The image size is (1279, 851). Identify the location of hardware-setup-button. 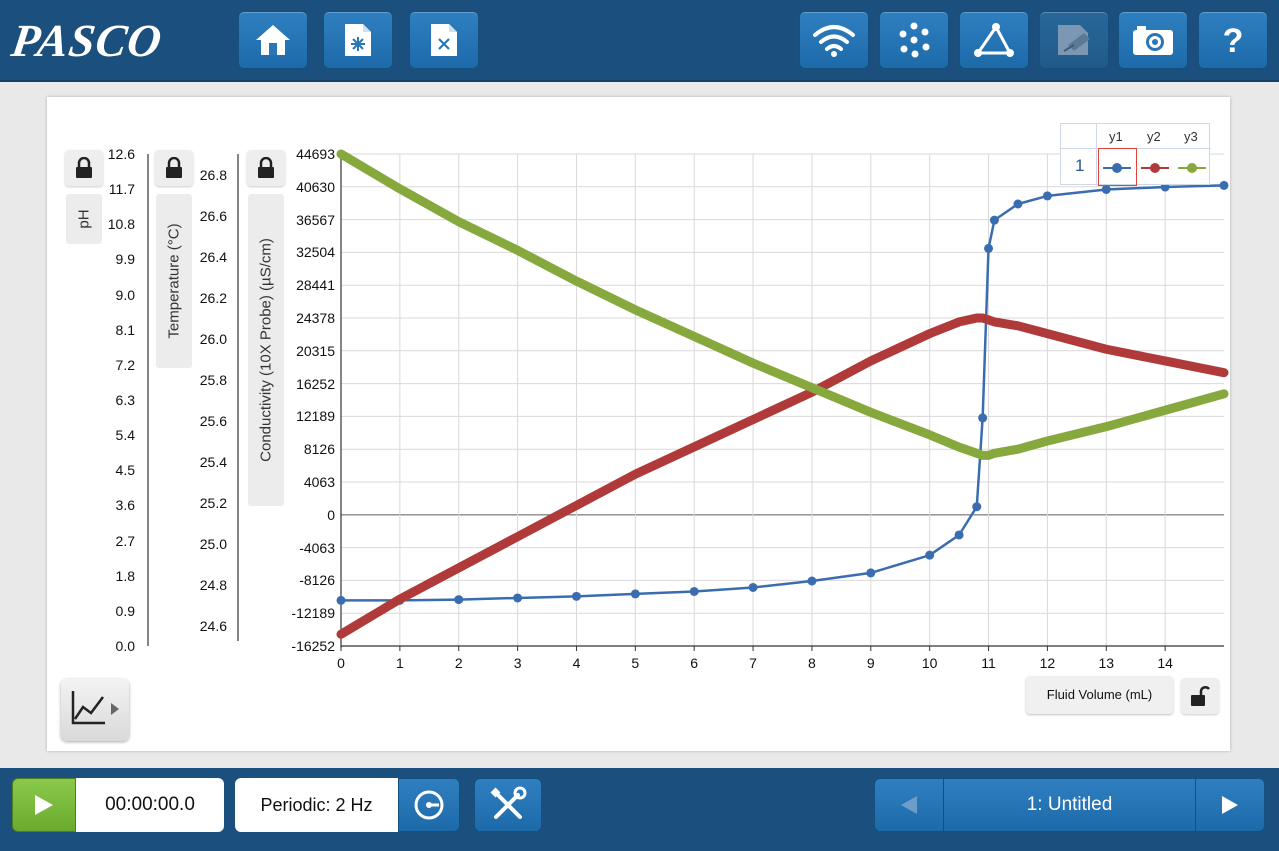
(834, 40).